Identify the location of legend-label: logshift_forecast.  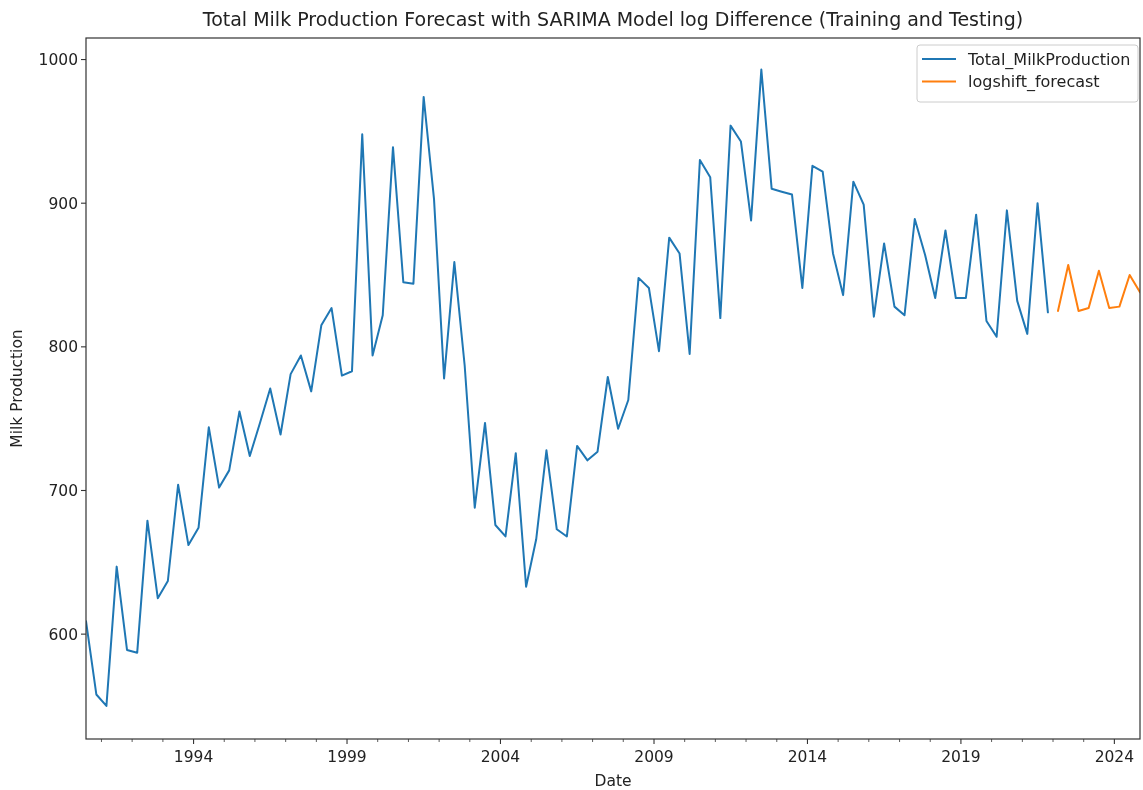
(1034, 82).